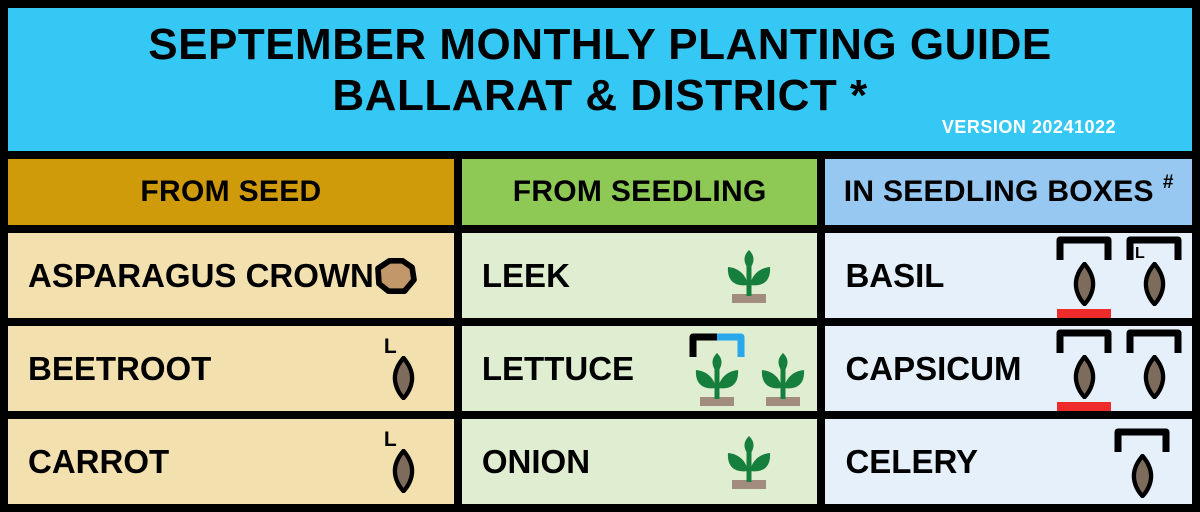 The image size is (1200, 512). What do you see at coordinates (639, 461) in the screenshot?
I see `cell-onion: ONION` at bounding box center [639, 461].